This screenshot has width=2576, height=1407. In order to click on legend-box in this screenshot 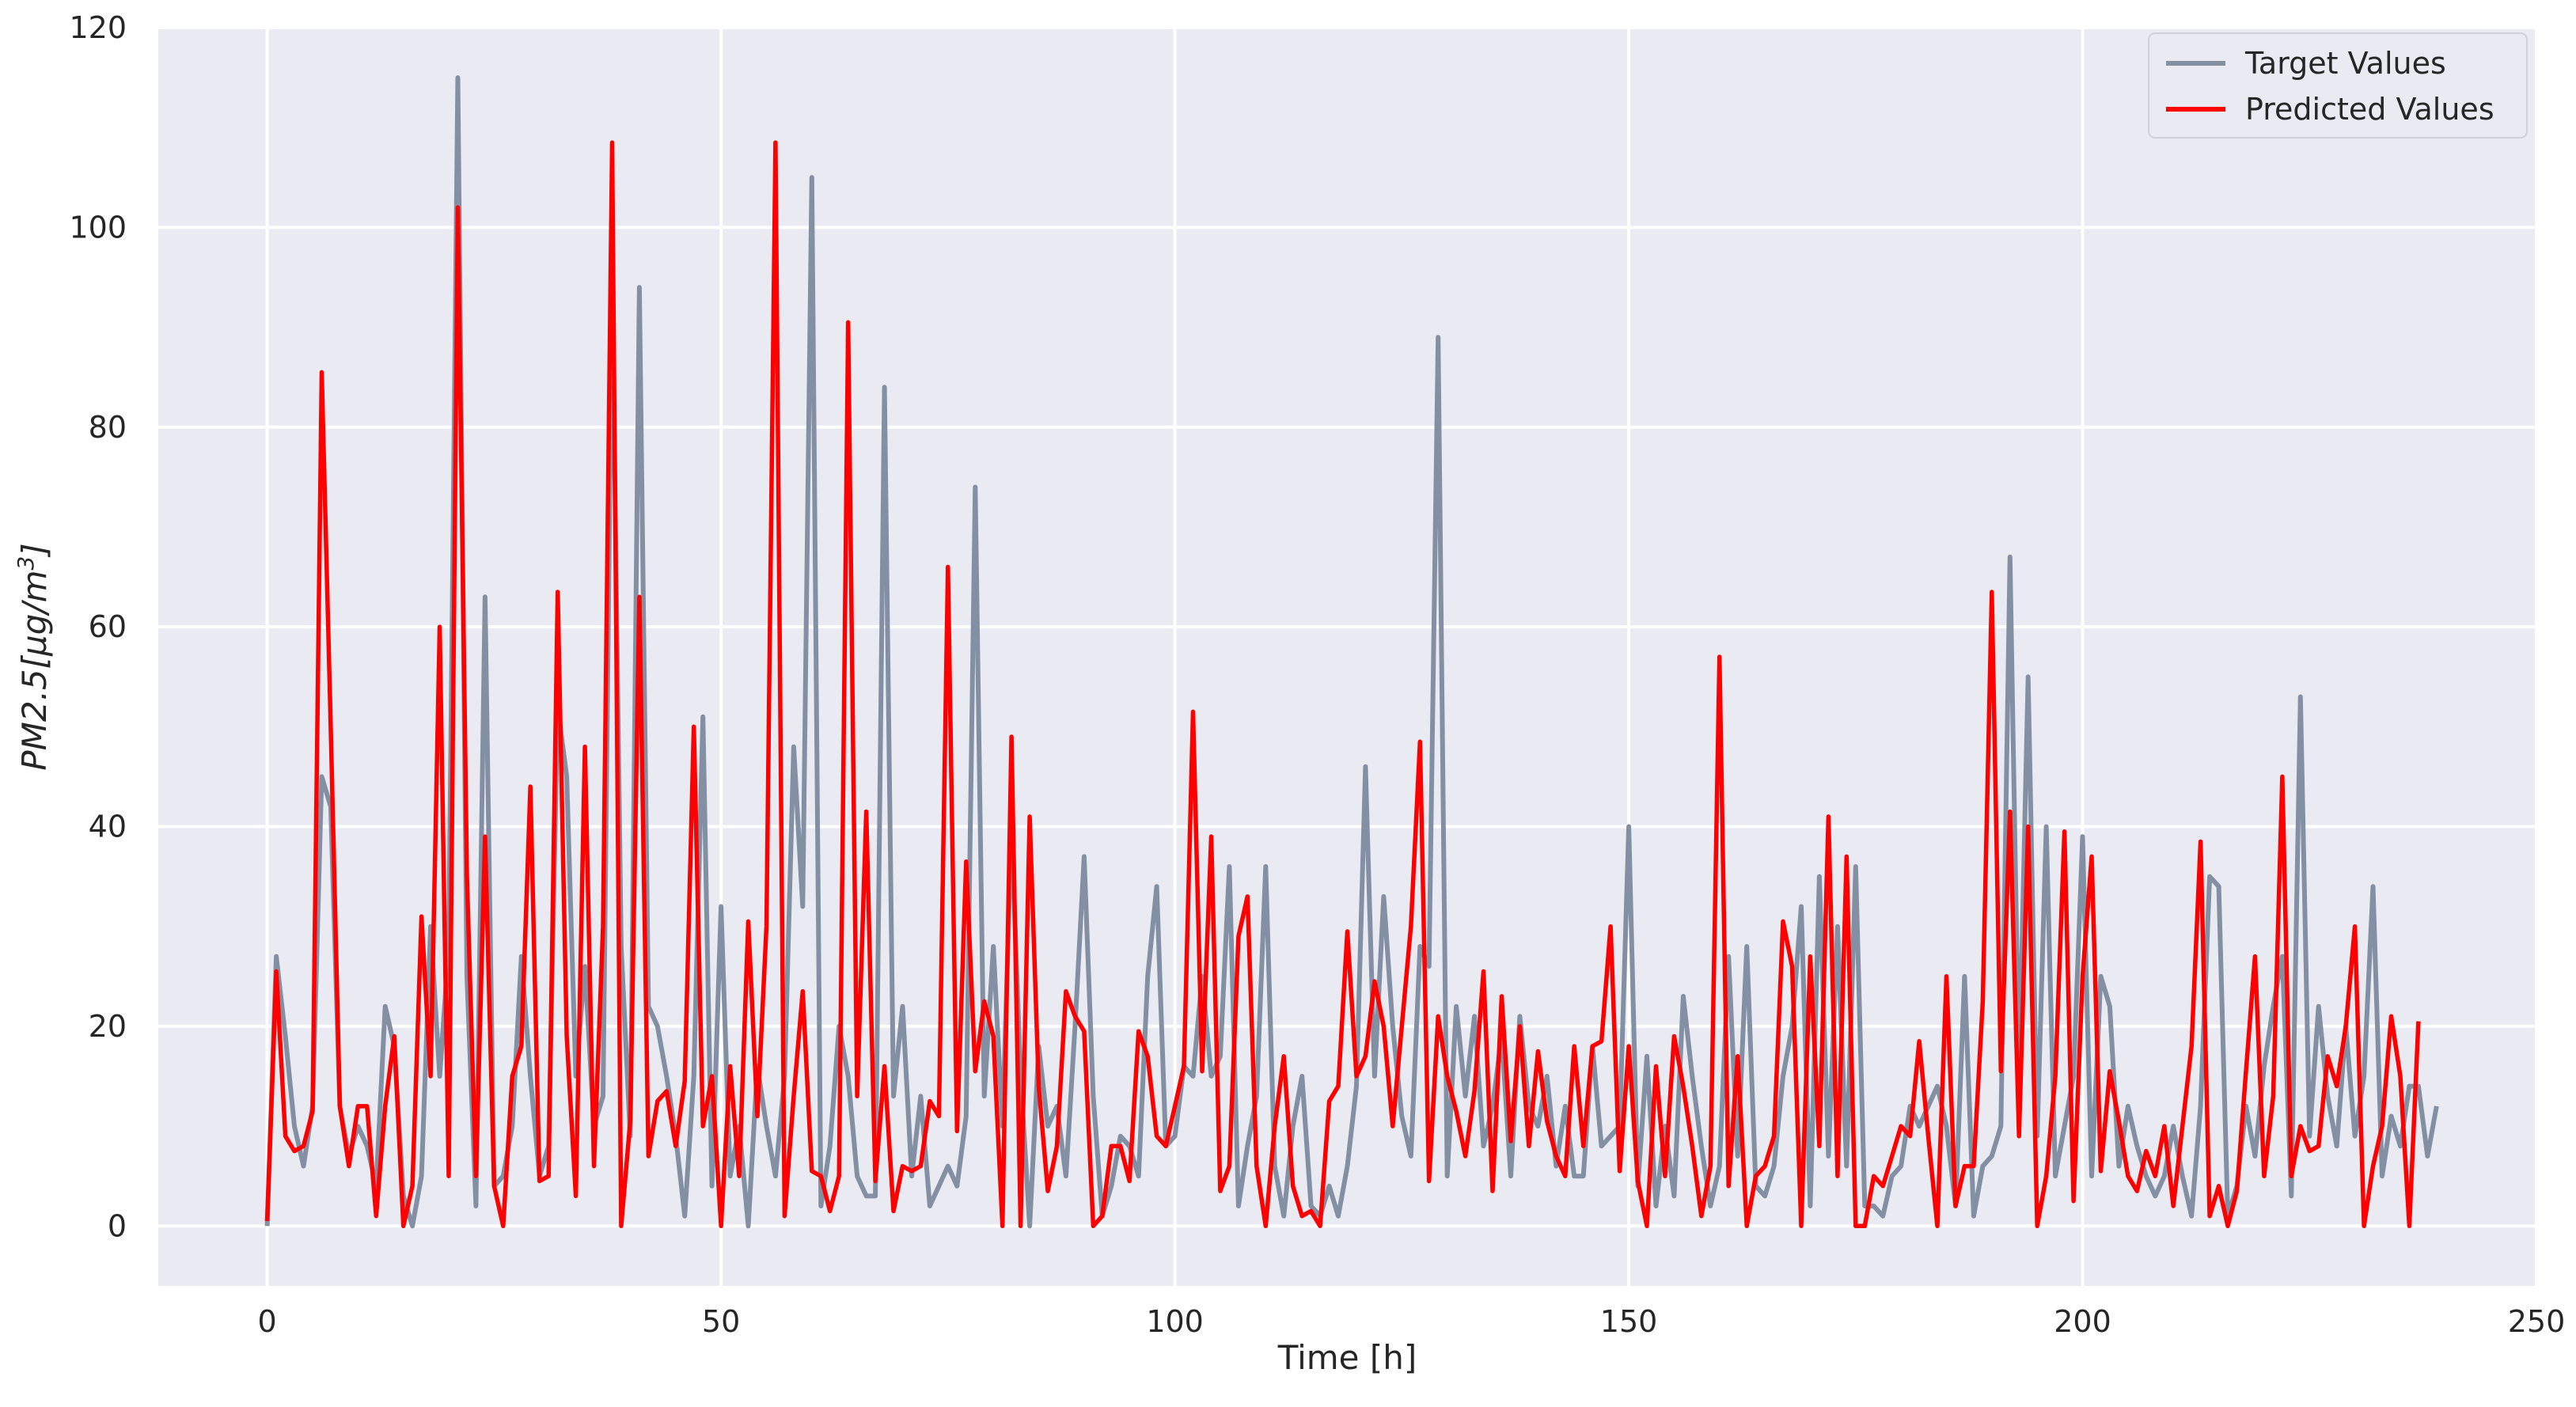, I will do `click(2338, 85)`.